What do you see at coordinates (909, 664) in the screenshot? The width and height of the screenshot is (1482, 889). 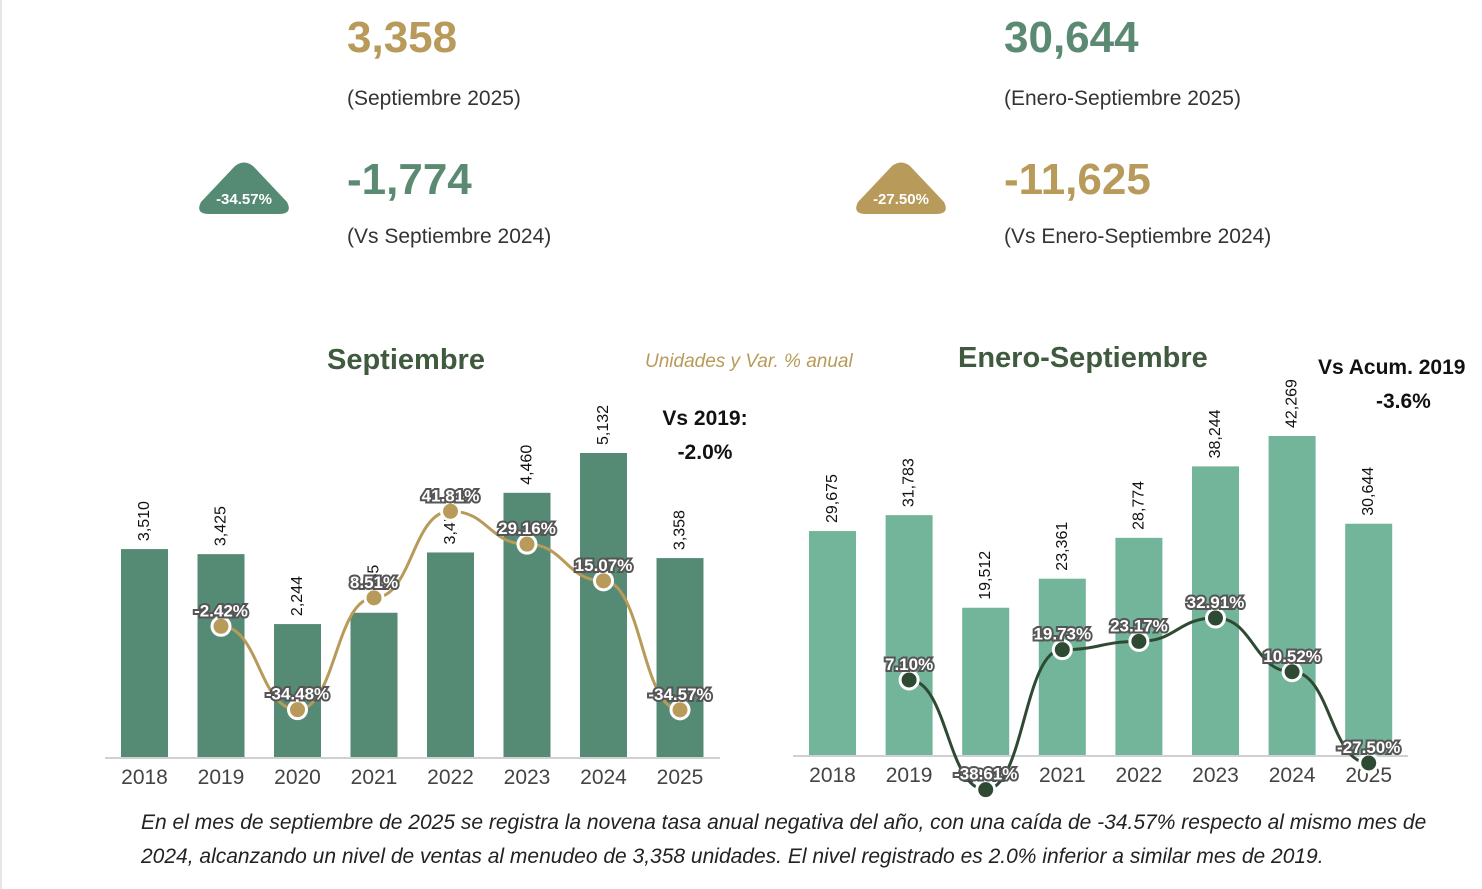 I see `ytd-pct-label: 7.10%` at bounding box center [909, 664].